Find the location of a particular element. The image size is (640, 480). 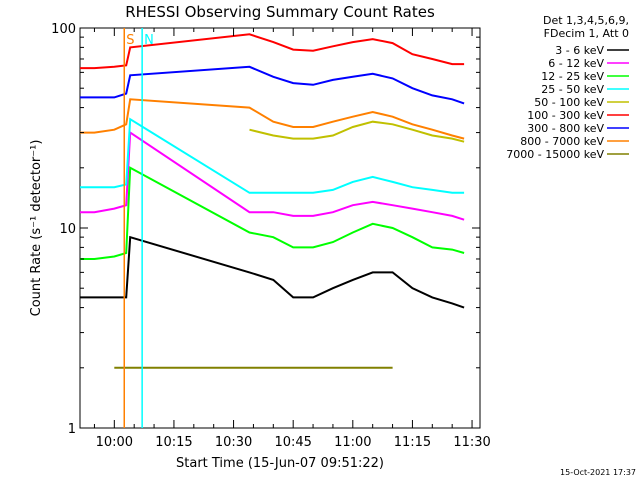

series-line-6-12-kev is located at coordinates (272, 175).